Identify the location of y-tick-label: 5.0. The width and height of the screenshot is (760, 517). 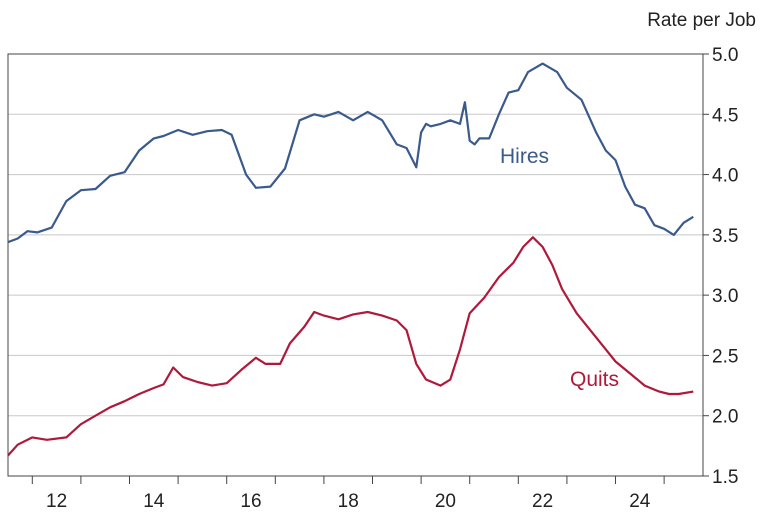
(725, 55).